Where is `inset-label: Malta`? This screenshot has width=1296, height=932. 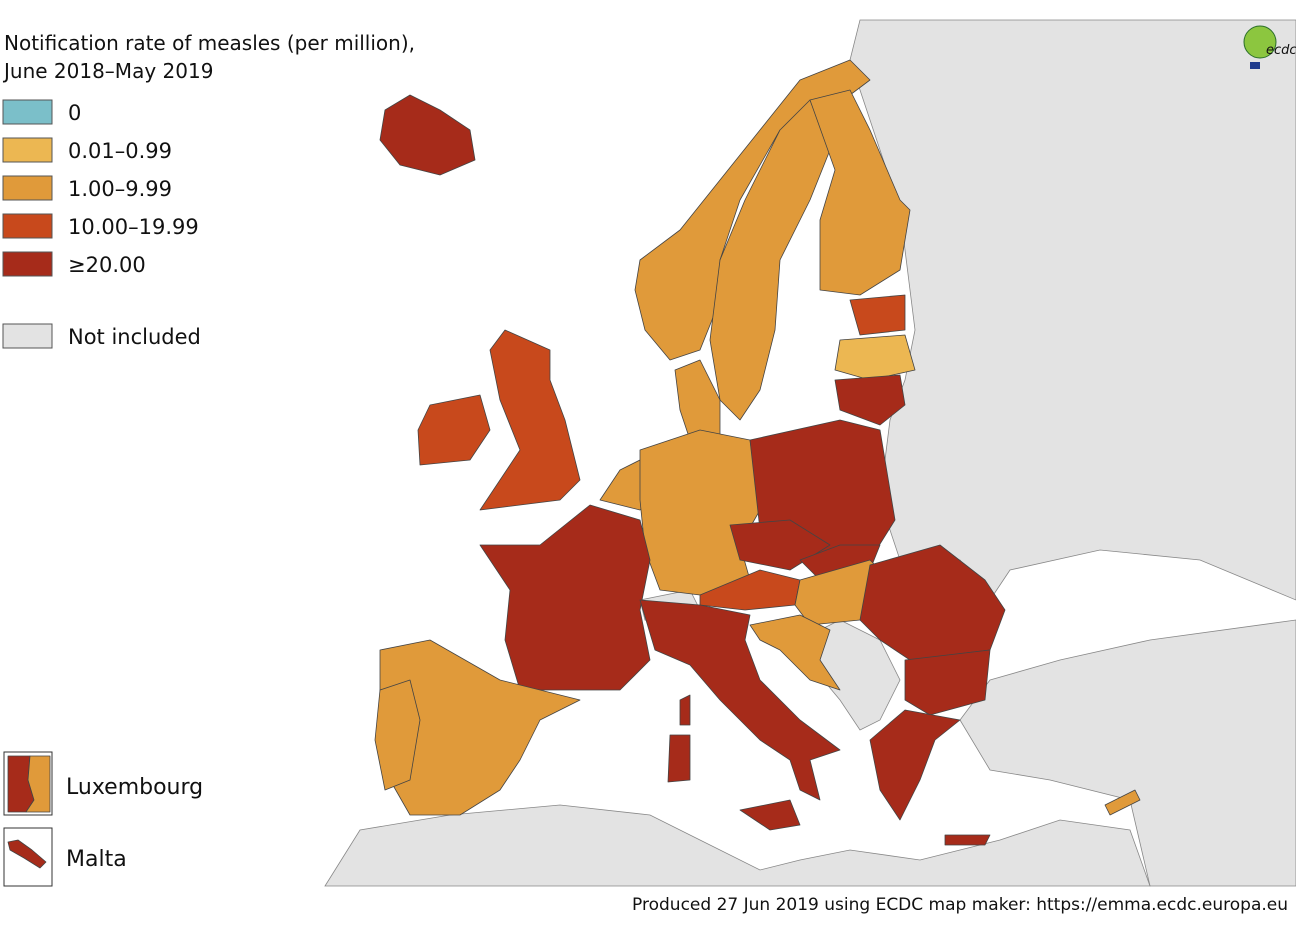 inset-label: Malta is located at coordinates (96, 859).